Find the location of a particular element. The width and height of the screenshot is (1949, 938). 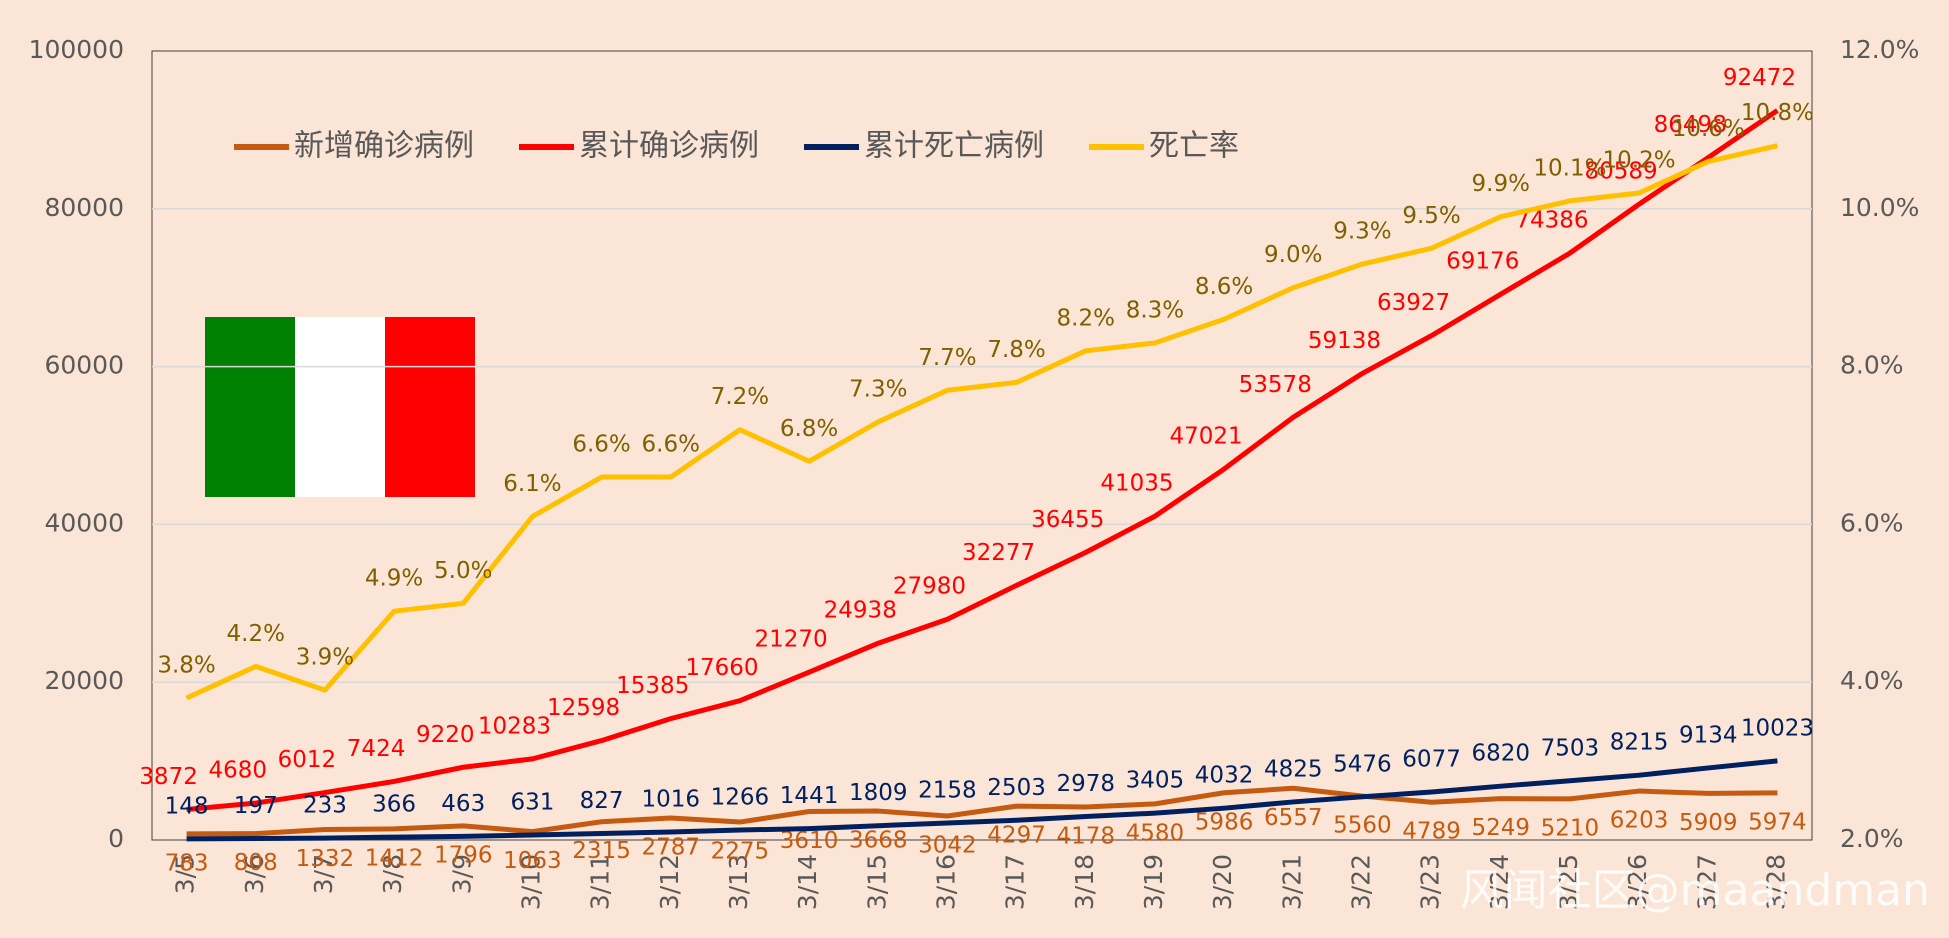

data-label: 7.3% is located at coordinates (878, 389).